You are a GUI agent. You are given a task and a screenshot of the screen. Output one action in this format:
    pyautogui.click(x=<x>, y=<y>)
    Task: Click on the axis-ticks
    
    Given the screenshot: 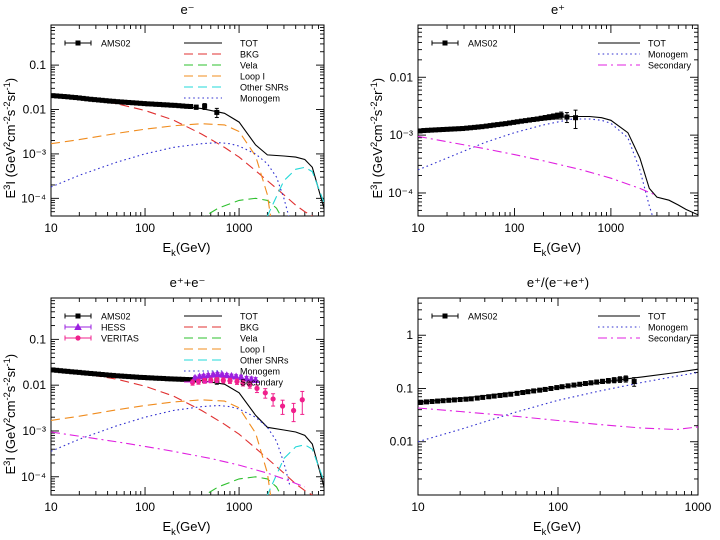 What is the action you would take?
    pyautogui.click(x=187, y=396)
    